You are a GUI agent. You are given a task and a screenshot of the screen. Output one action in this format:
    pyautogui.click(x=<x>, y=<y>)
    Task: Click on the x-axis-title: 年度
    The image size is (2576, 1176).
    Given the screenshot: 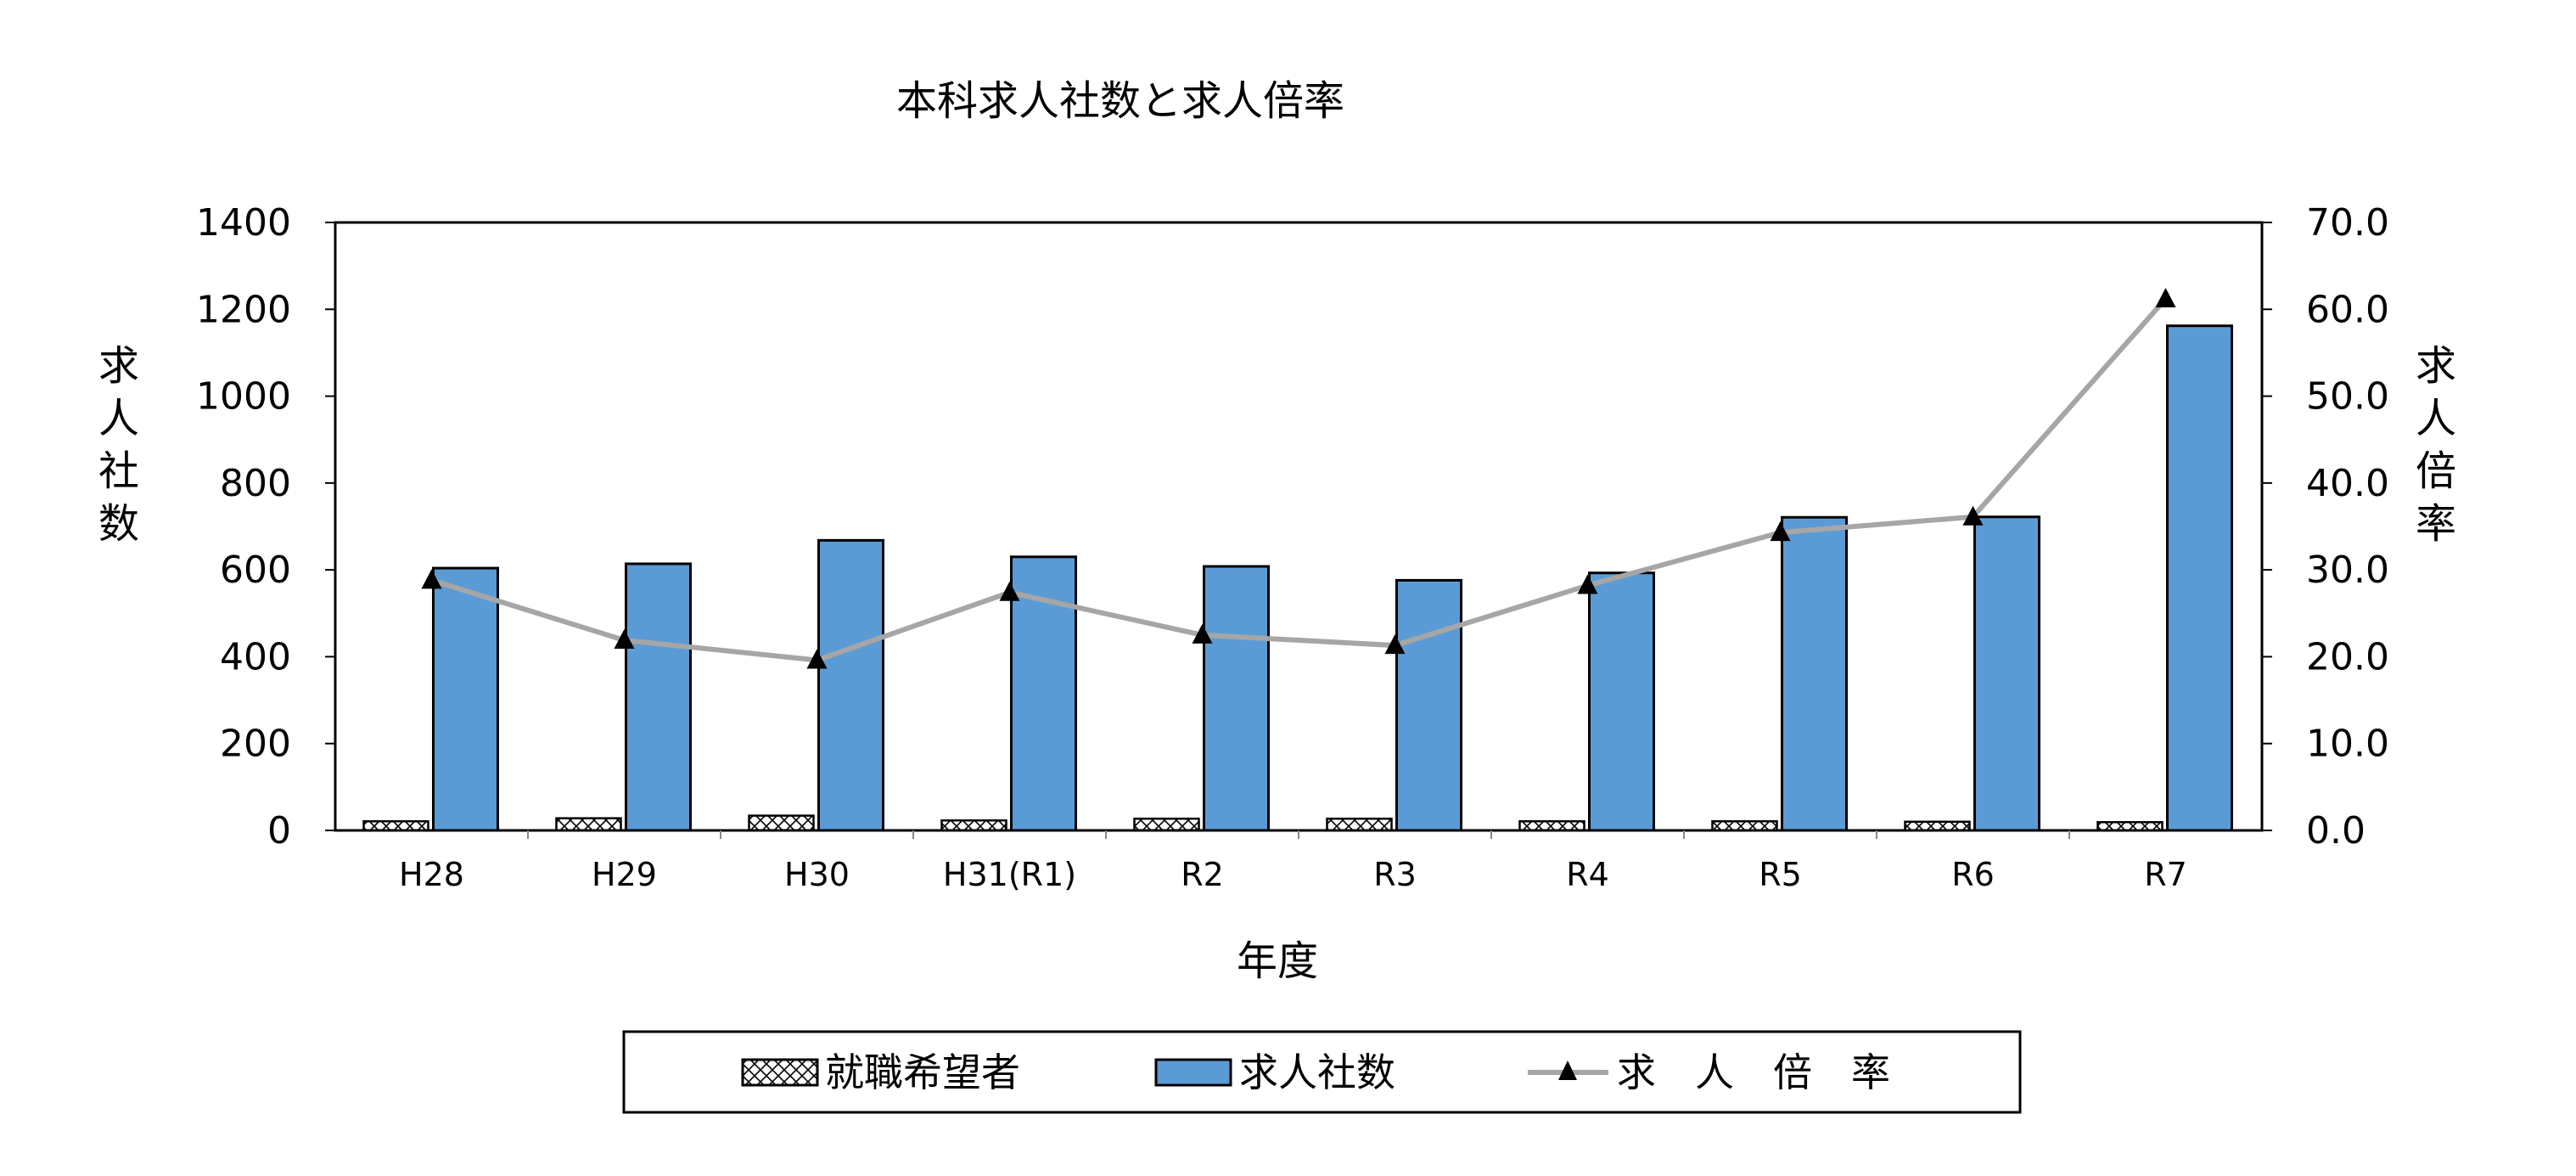 What is the action you would take?
    pyautogui.click(x=1277, y=961)
    